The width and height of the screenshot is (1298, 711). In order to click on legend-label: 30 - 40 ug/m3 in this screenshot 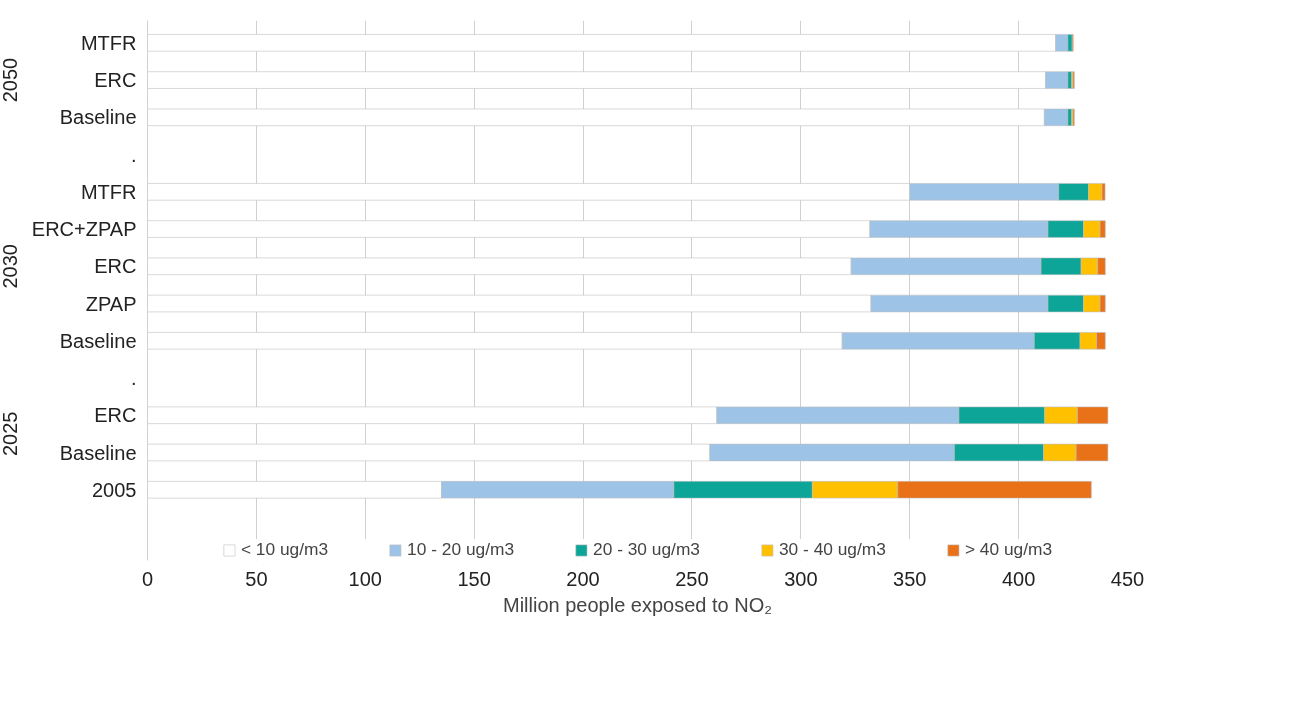, I will do `click(832, 549)`.